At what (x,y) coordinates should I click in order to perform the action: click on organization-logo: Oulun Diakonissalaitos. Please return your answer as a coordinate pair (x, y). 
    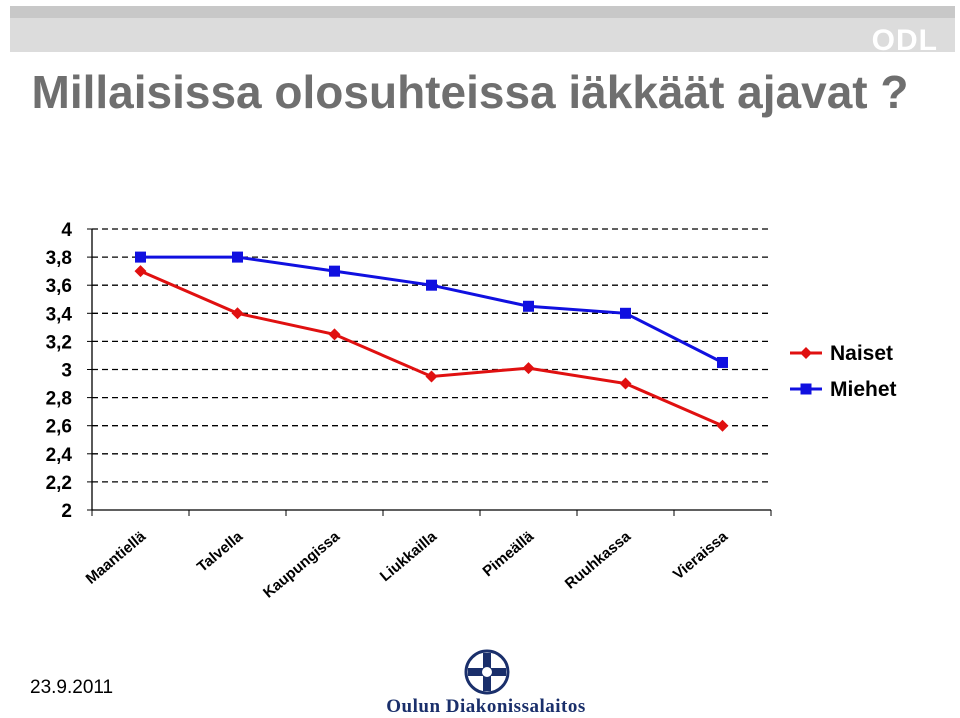
    Looking at the image, I should click on (486, 681).